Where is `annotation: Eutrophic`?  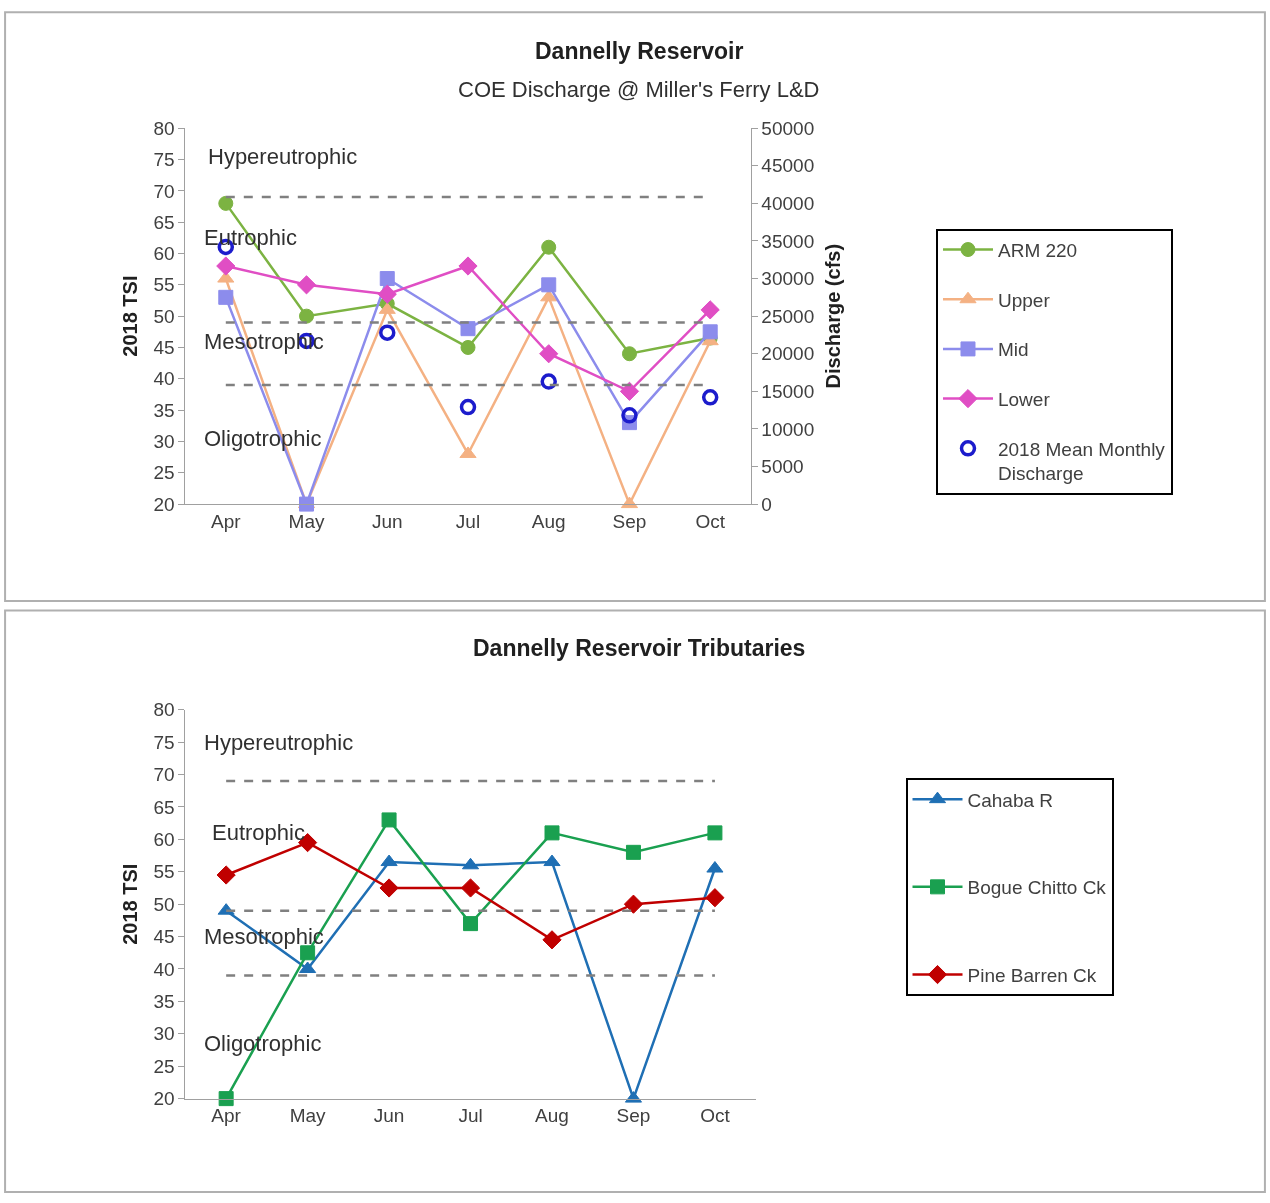 annotation: Eutrophic is located at coordinates (258, 832).